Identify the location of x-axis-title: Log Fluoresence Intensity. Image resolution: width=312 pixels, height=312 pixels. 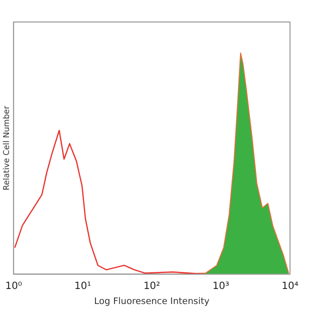
(152, 301).